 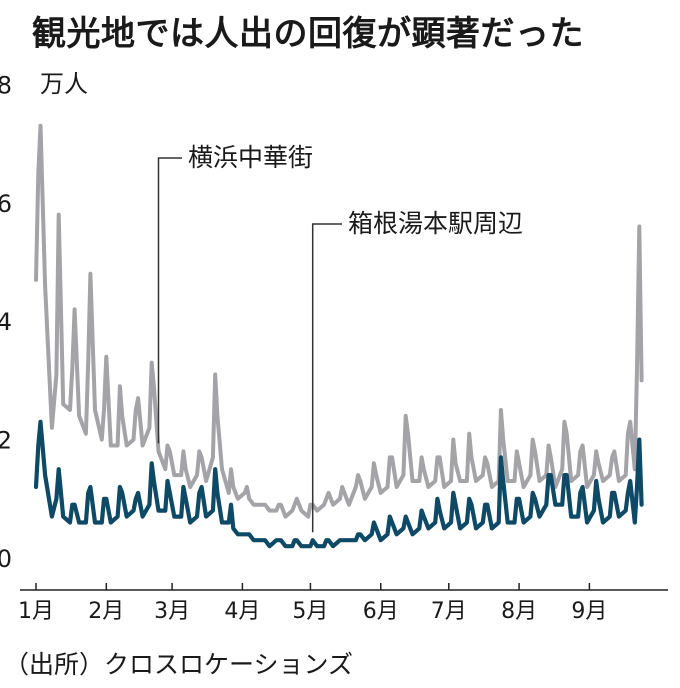 I want to click on x-tick-label: 9月, so click(x=589, y=611).